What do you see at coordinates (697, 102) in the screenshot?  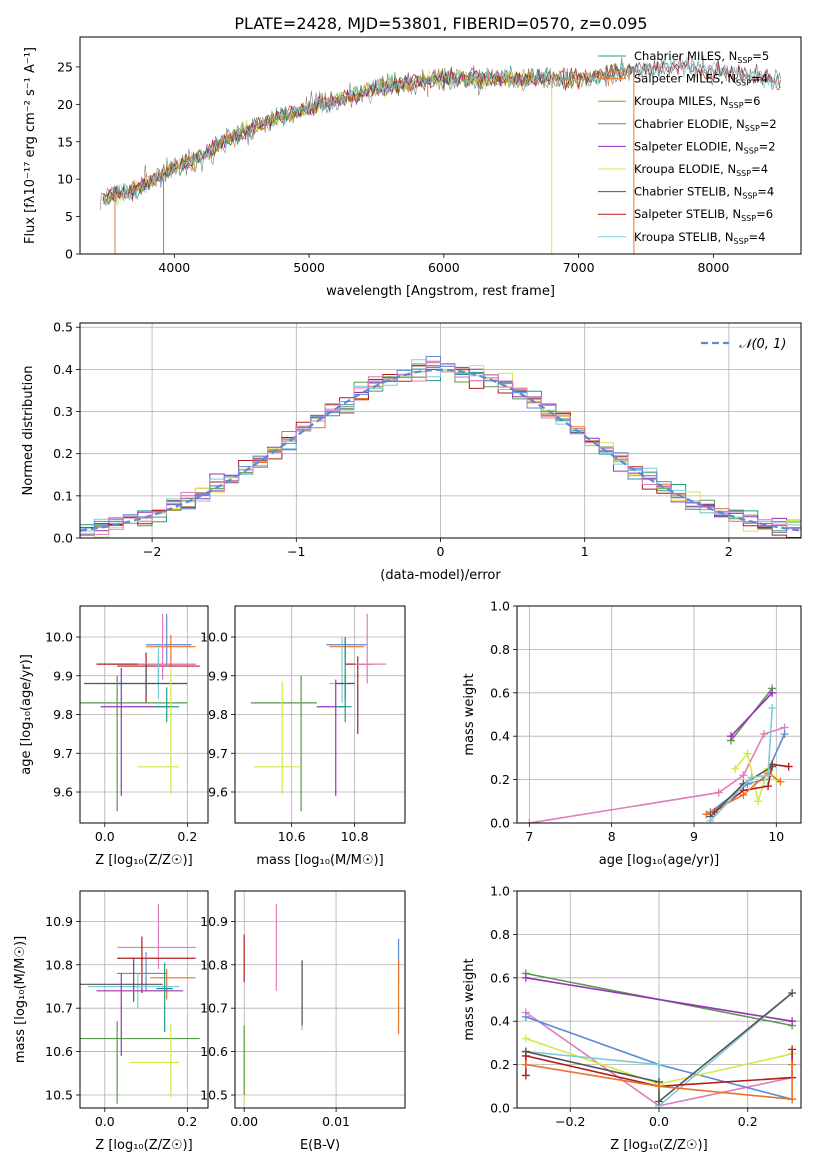 I see `legend-entry: Kroupa MILES, NSSP=6` at bounding box center [697, 102].